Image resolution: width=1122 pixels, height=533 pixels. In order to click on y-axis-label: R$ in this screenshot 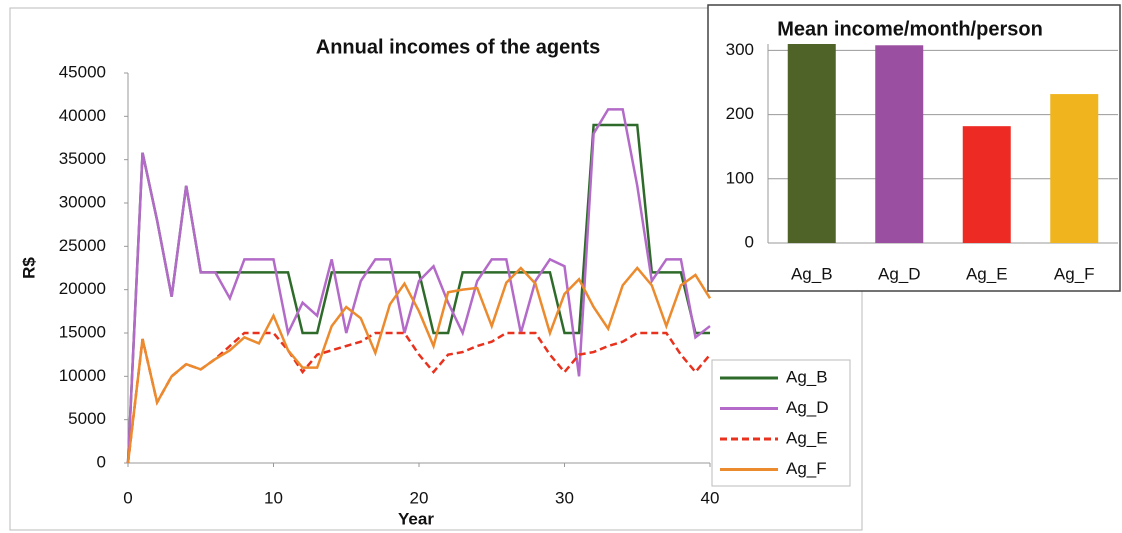, I will do `click(28, 268)`.